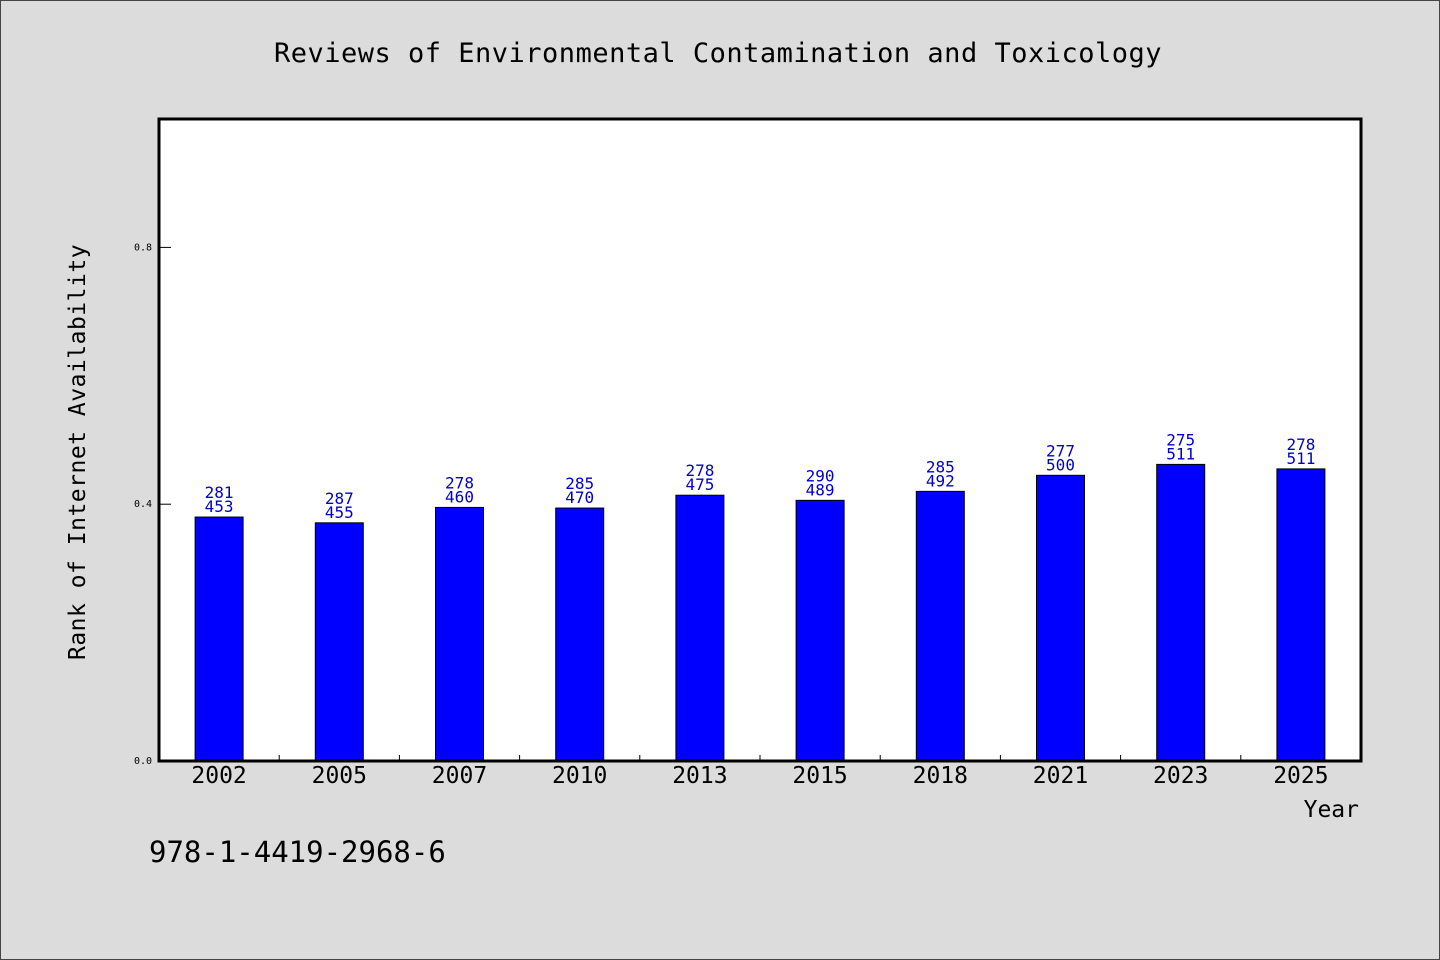 Image resolution: width=1440 pixels, height=960 pixels. What do you see at coordinates (940, 776) in the screenshot?
I see `x-tick-label: 2018` at bounding box center [940, 776].